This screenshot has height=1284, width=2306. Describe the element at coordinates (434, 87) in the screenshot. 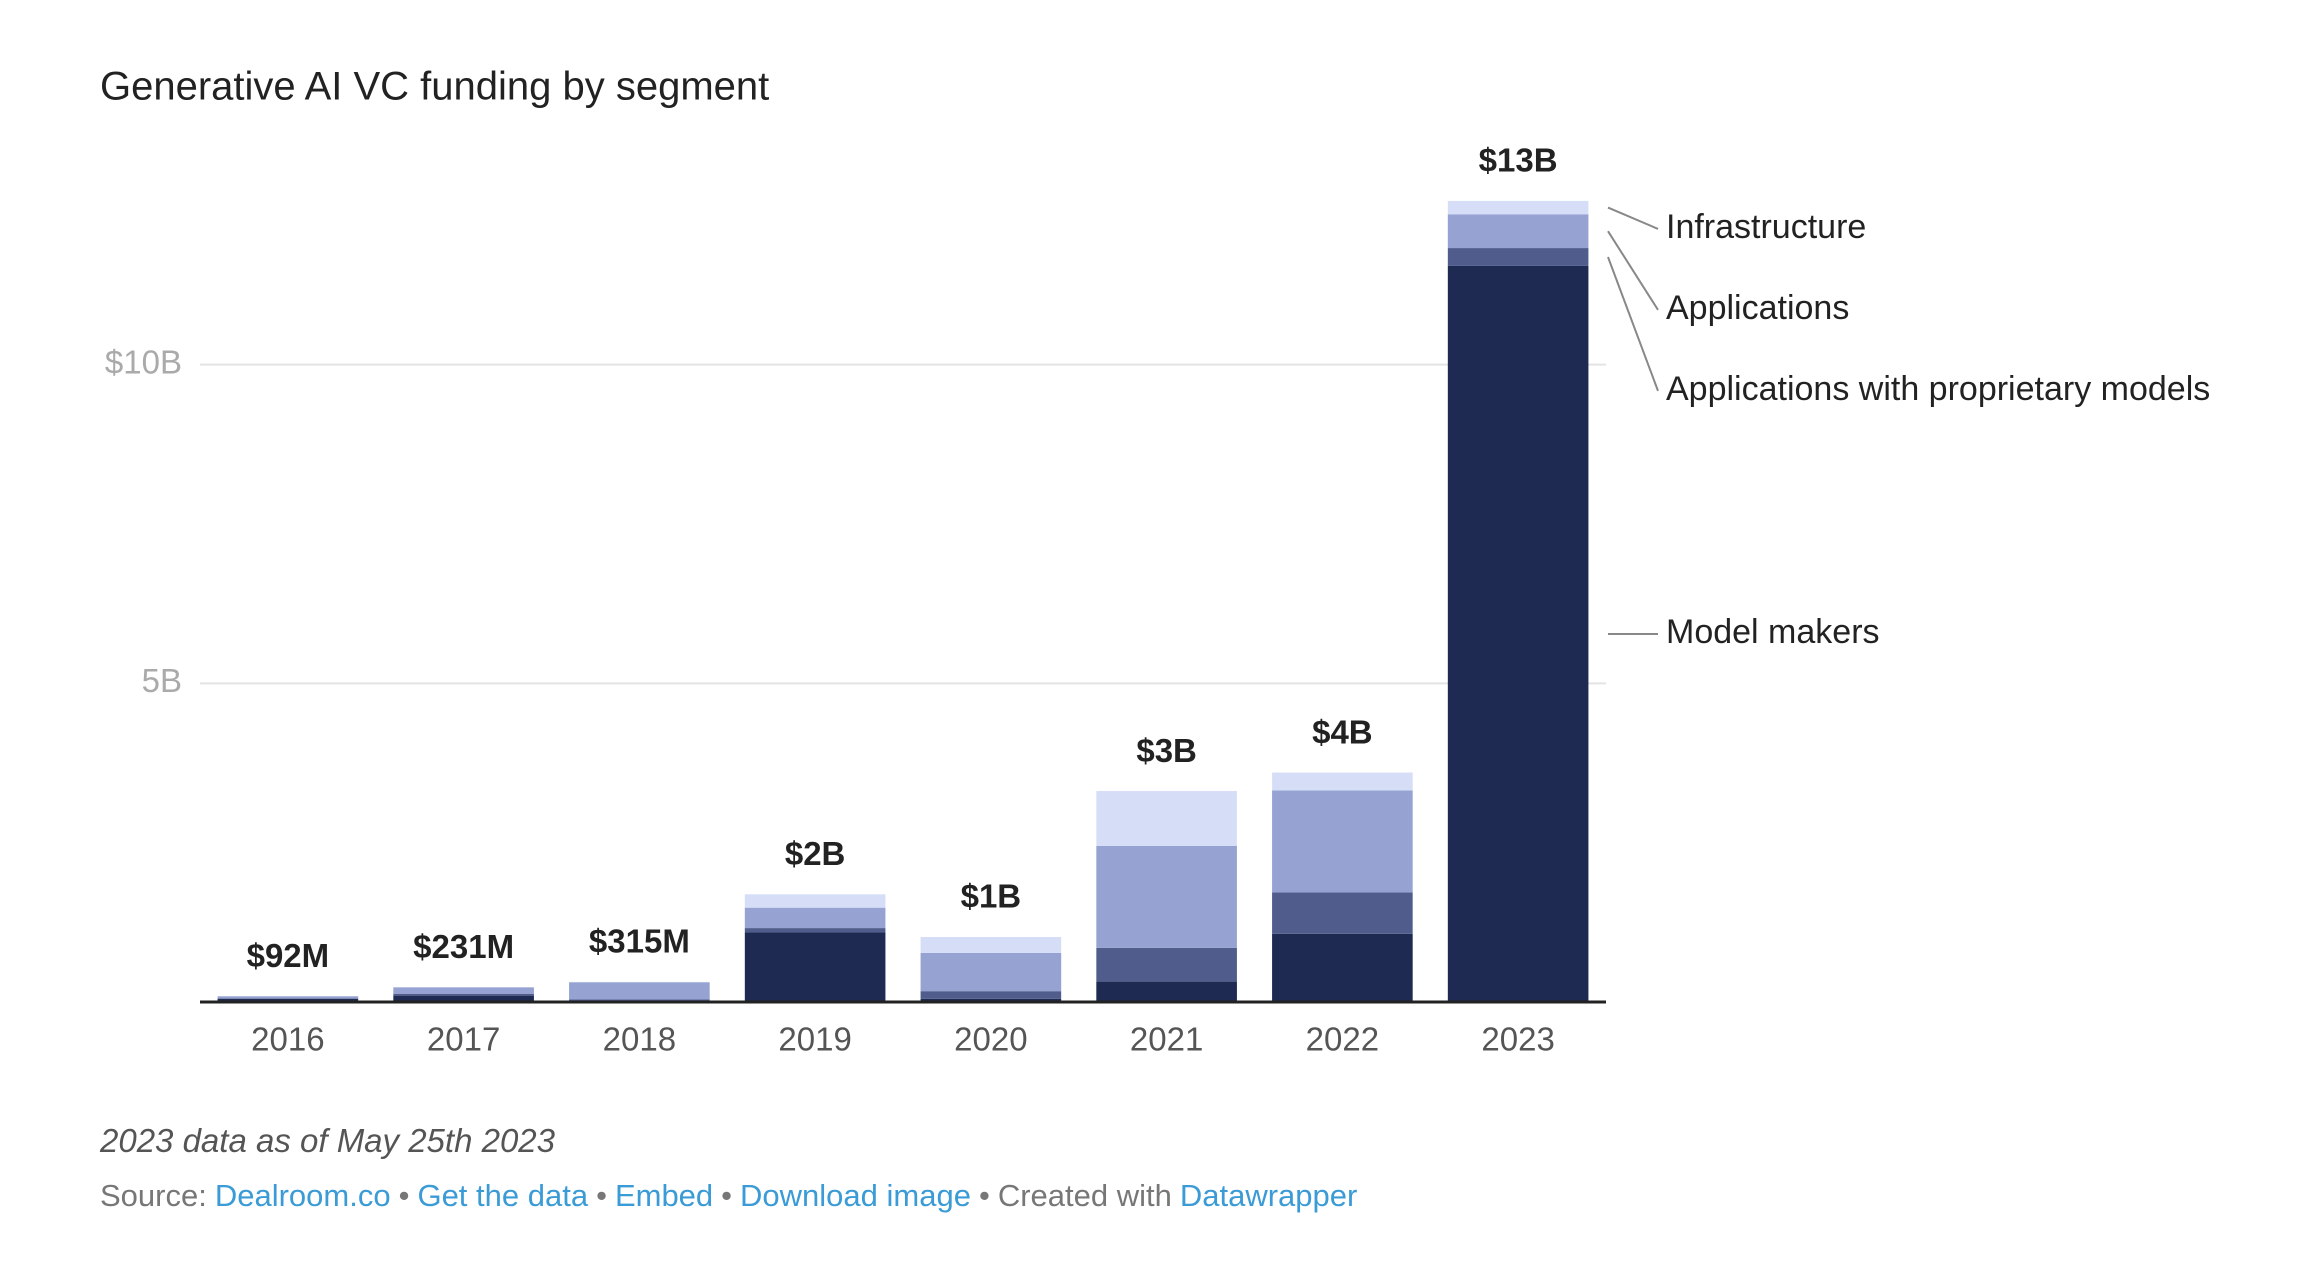

I see `chart-title: Generative AI VC funding by segment` at that location.